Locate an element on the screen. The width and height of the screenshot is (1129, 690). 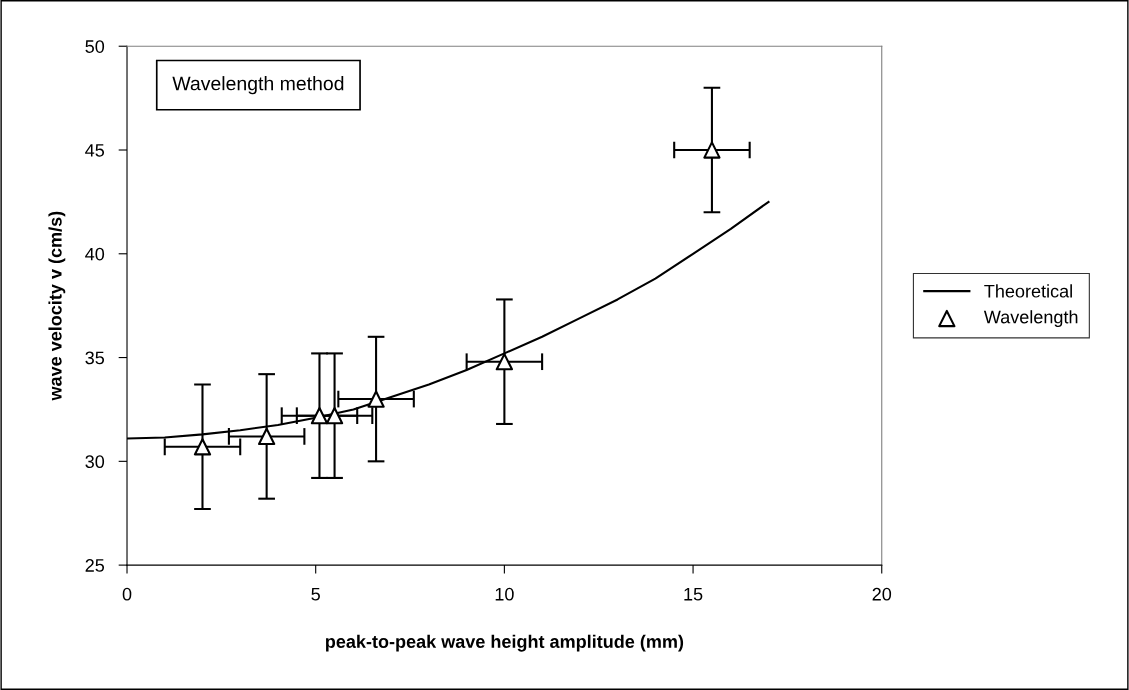
x-tick-label: 10 is located at coordinates (504, 594).